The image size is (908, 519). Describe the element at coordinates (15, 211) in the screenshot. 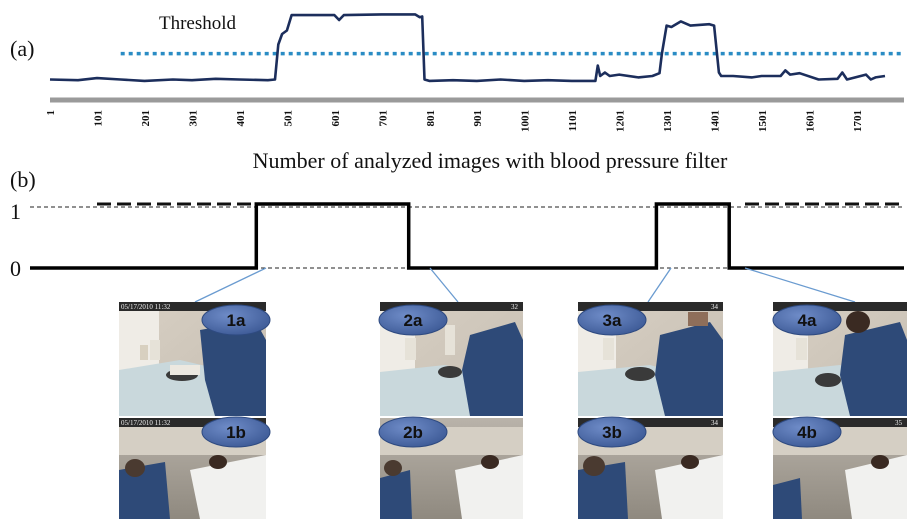

I see `y-tick-one: 1` at that location.